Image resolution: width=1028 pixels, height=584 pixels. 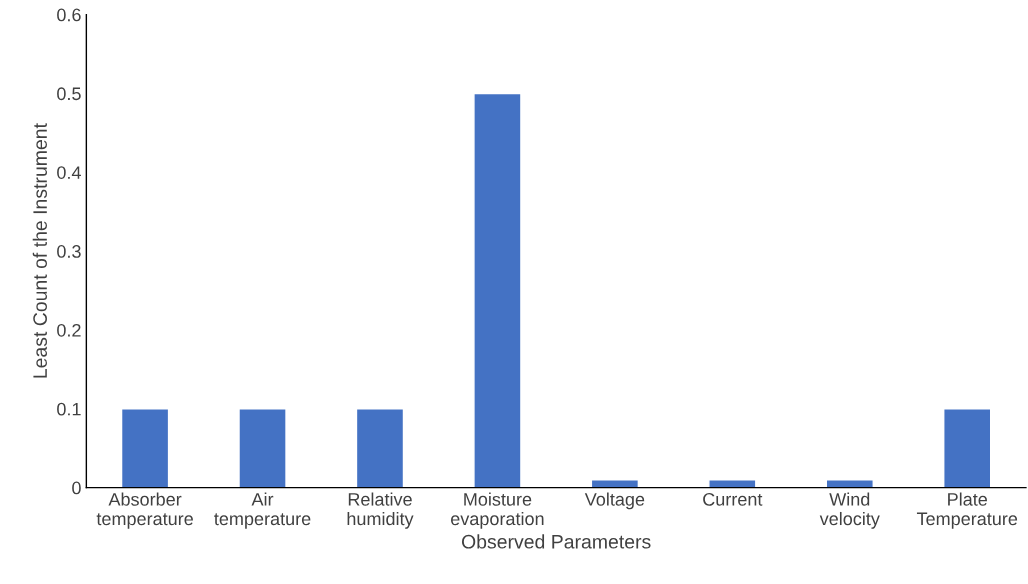 What do you see at coordinates (69, 94) in the screenshot?
I see `y-tick-label: 0.5` at bounding box center [69, 94].